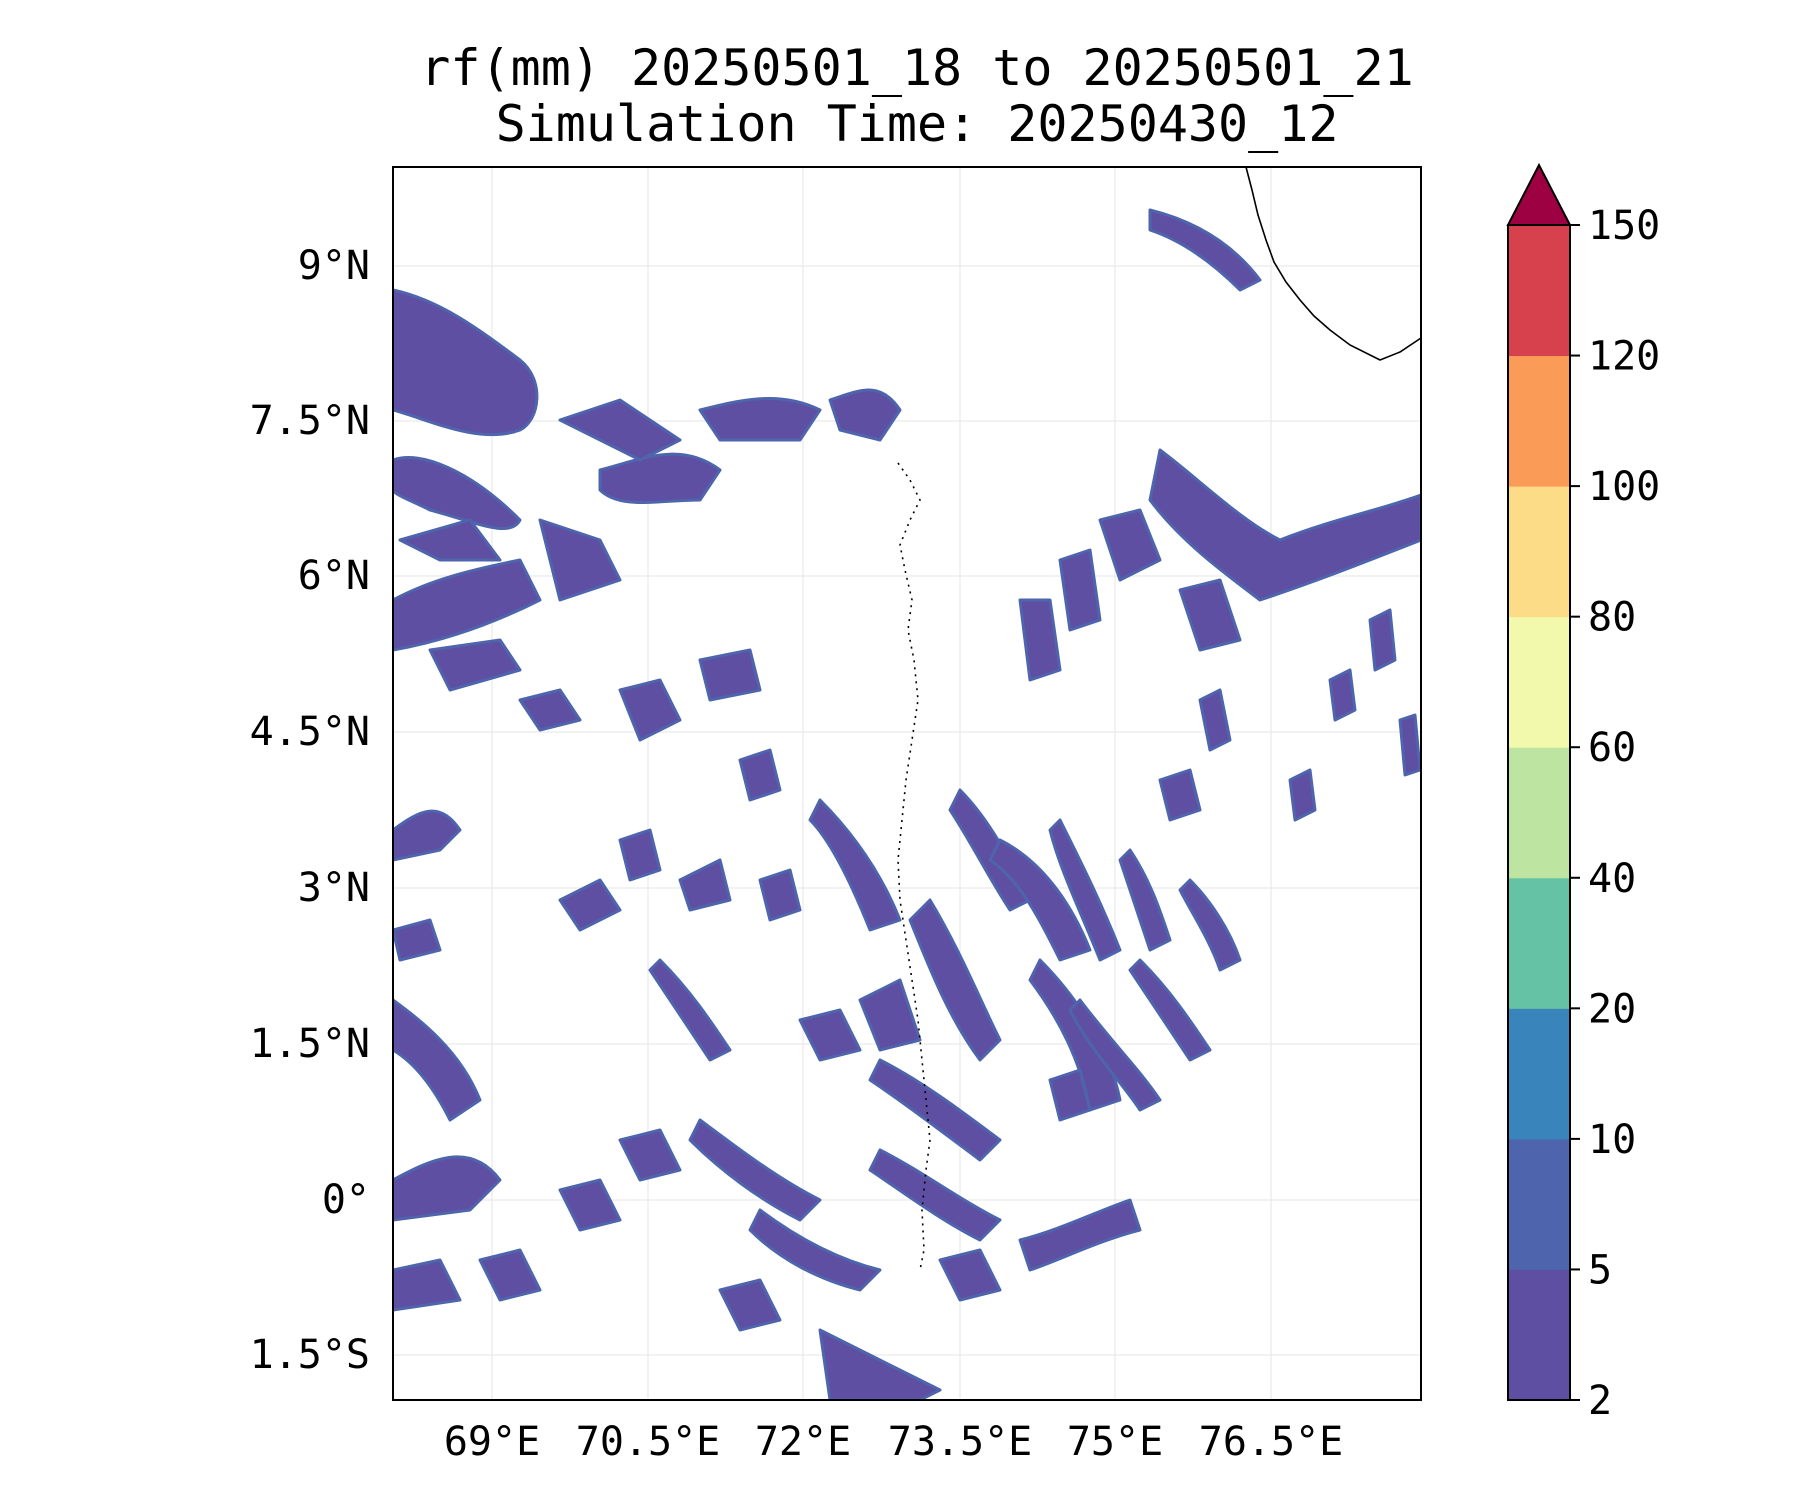 Image resolution: width=1800 pixels, height=1500 pixels. What do you see at coordinates (1624, 487) in the screenshot?
I see `colorbar-tick-label: 100` at bounding box center [1624, 487].